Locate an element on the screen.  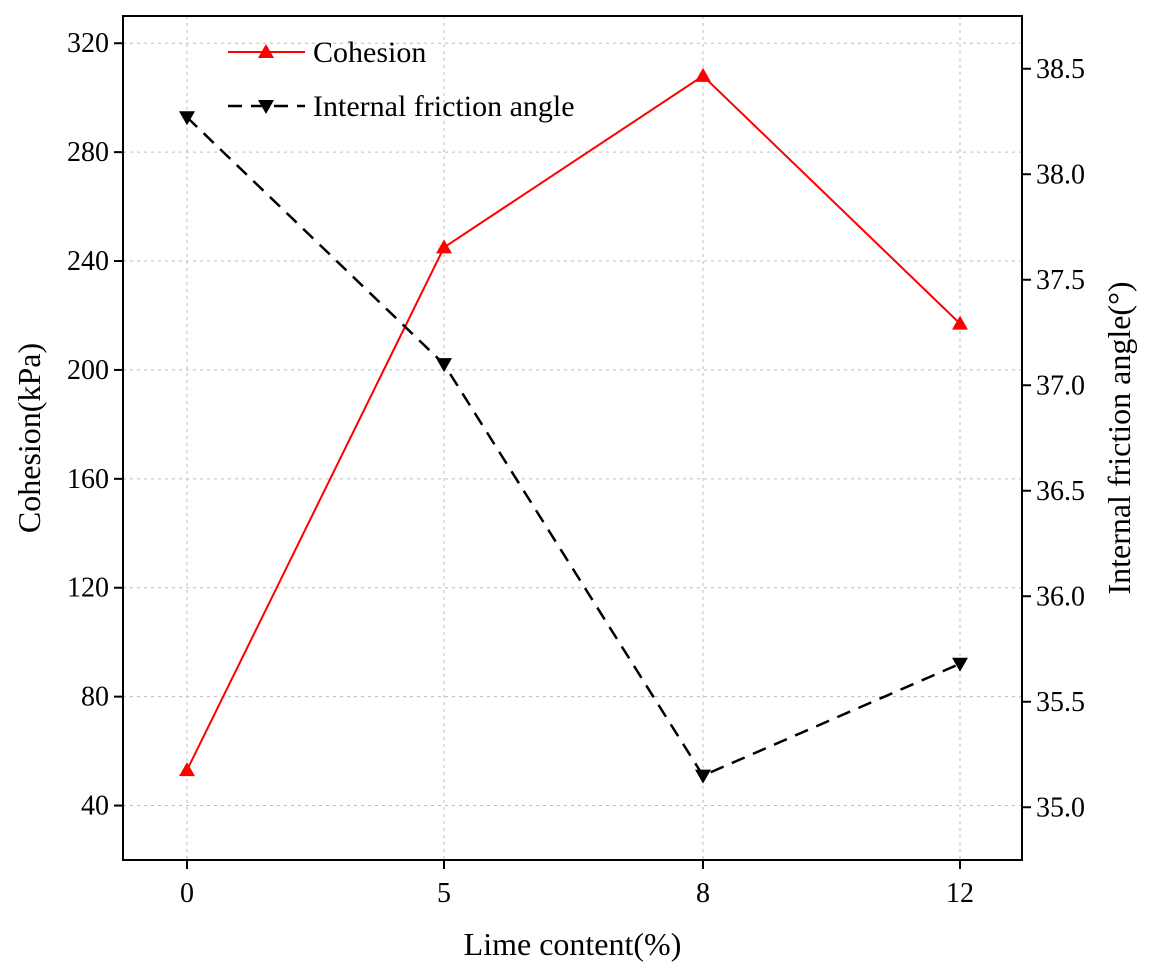
legend-item-internal-friction-angle: Internal friction angle is located at coordinates (401, 106).